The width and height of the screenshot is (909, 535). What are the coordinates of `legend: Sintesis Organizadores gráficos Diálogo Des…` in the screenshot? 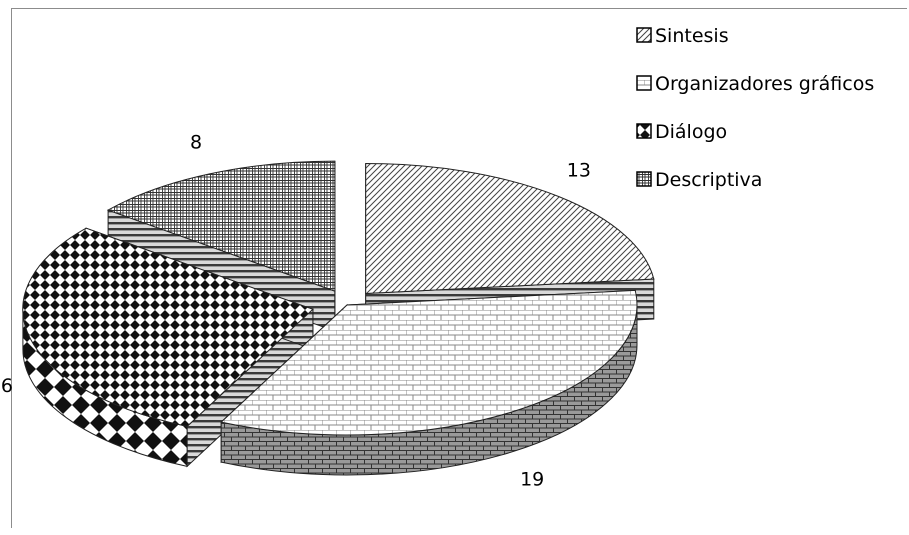 It's located at (755, 108).